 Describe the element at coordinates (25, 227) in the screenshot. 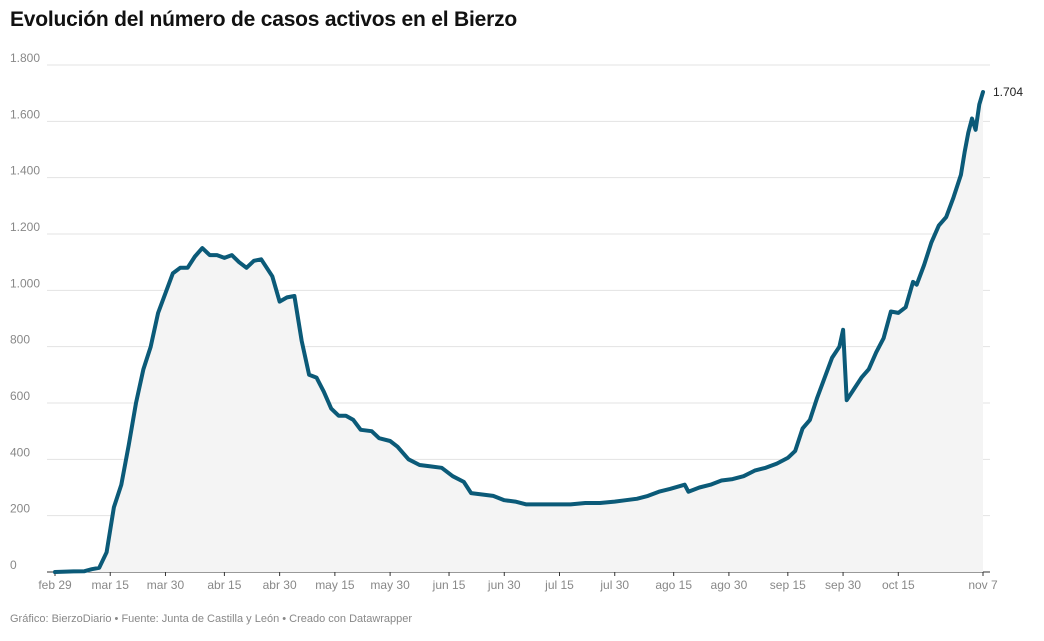

I see `y-tick-label: 1.200` at that location.